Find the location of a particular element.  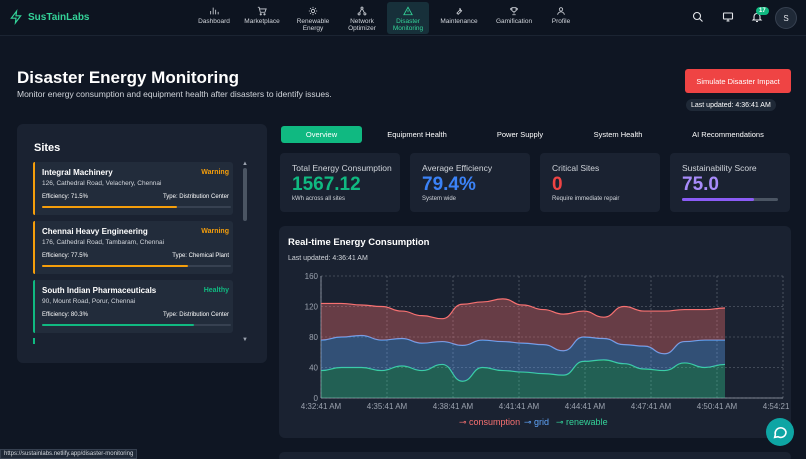

chart-title: Real-time Energy Consumption is located at coordinates (359, 242).